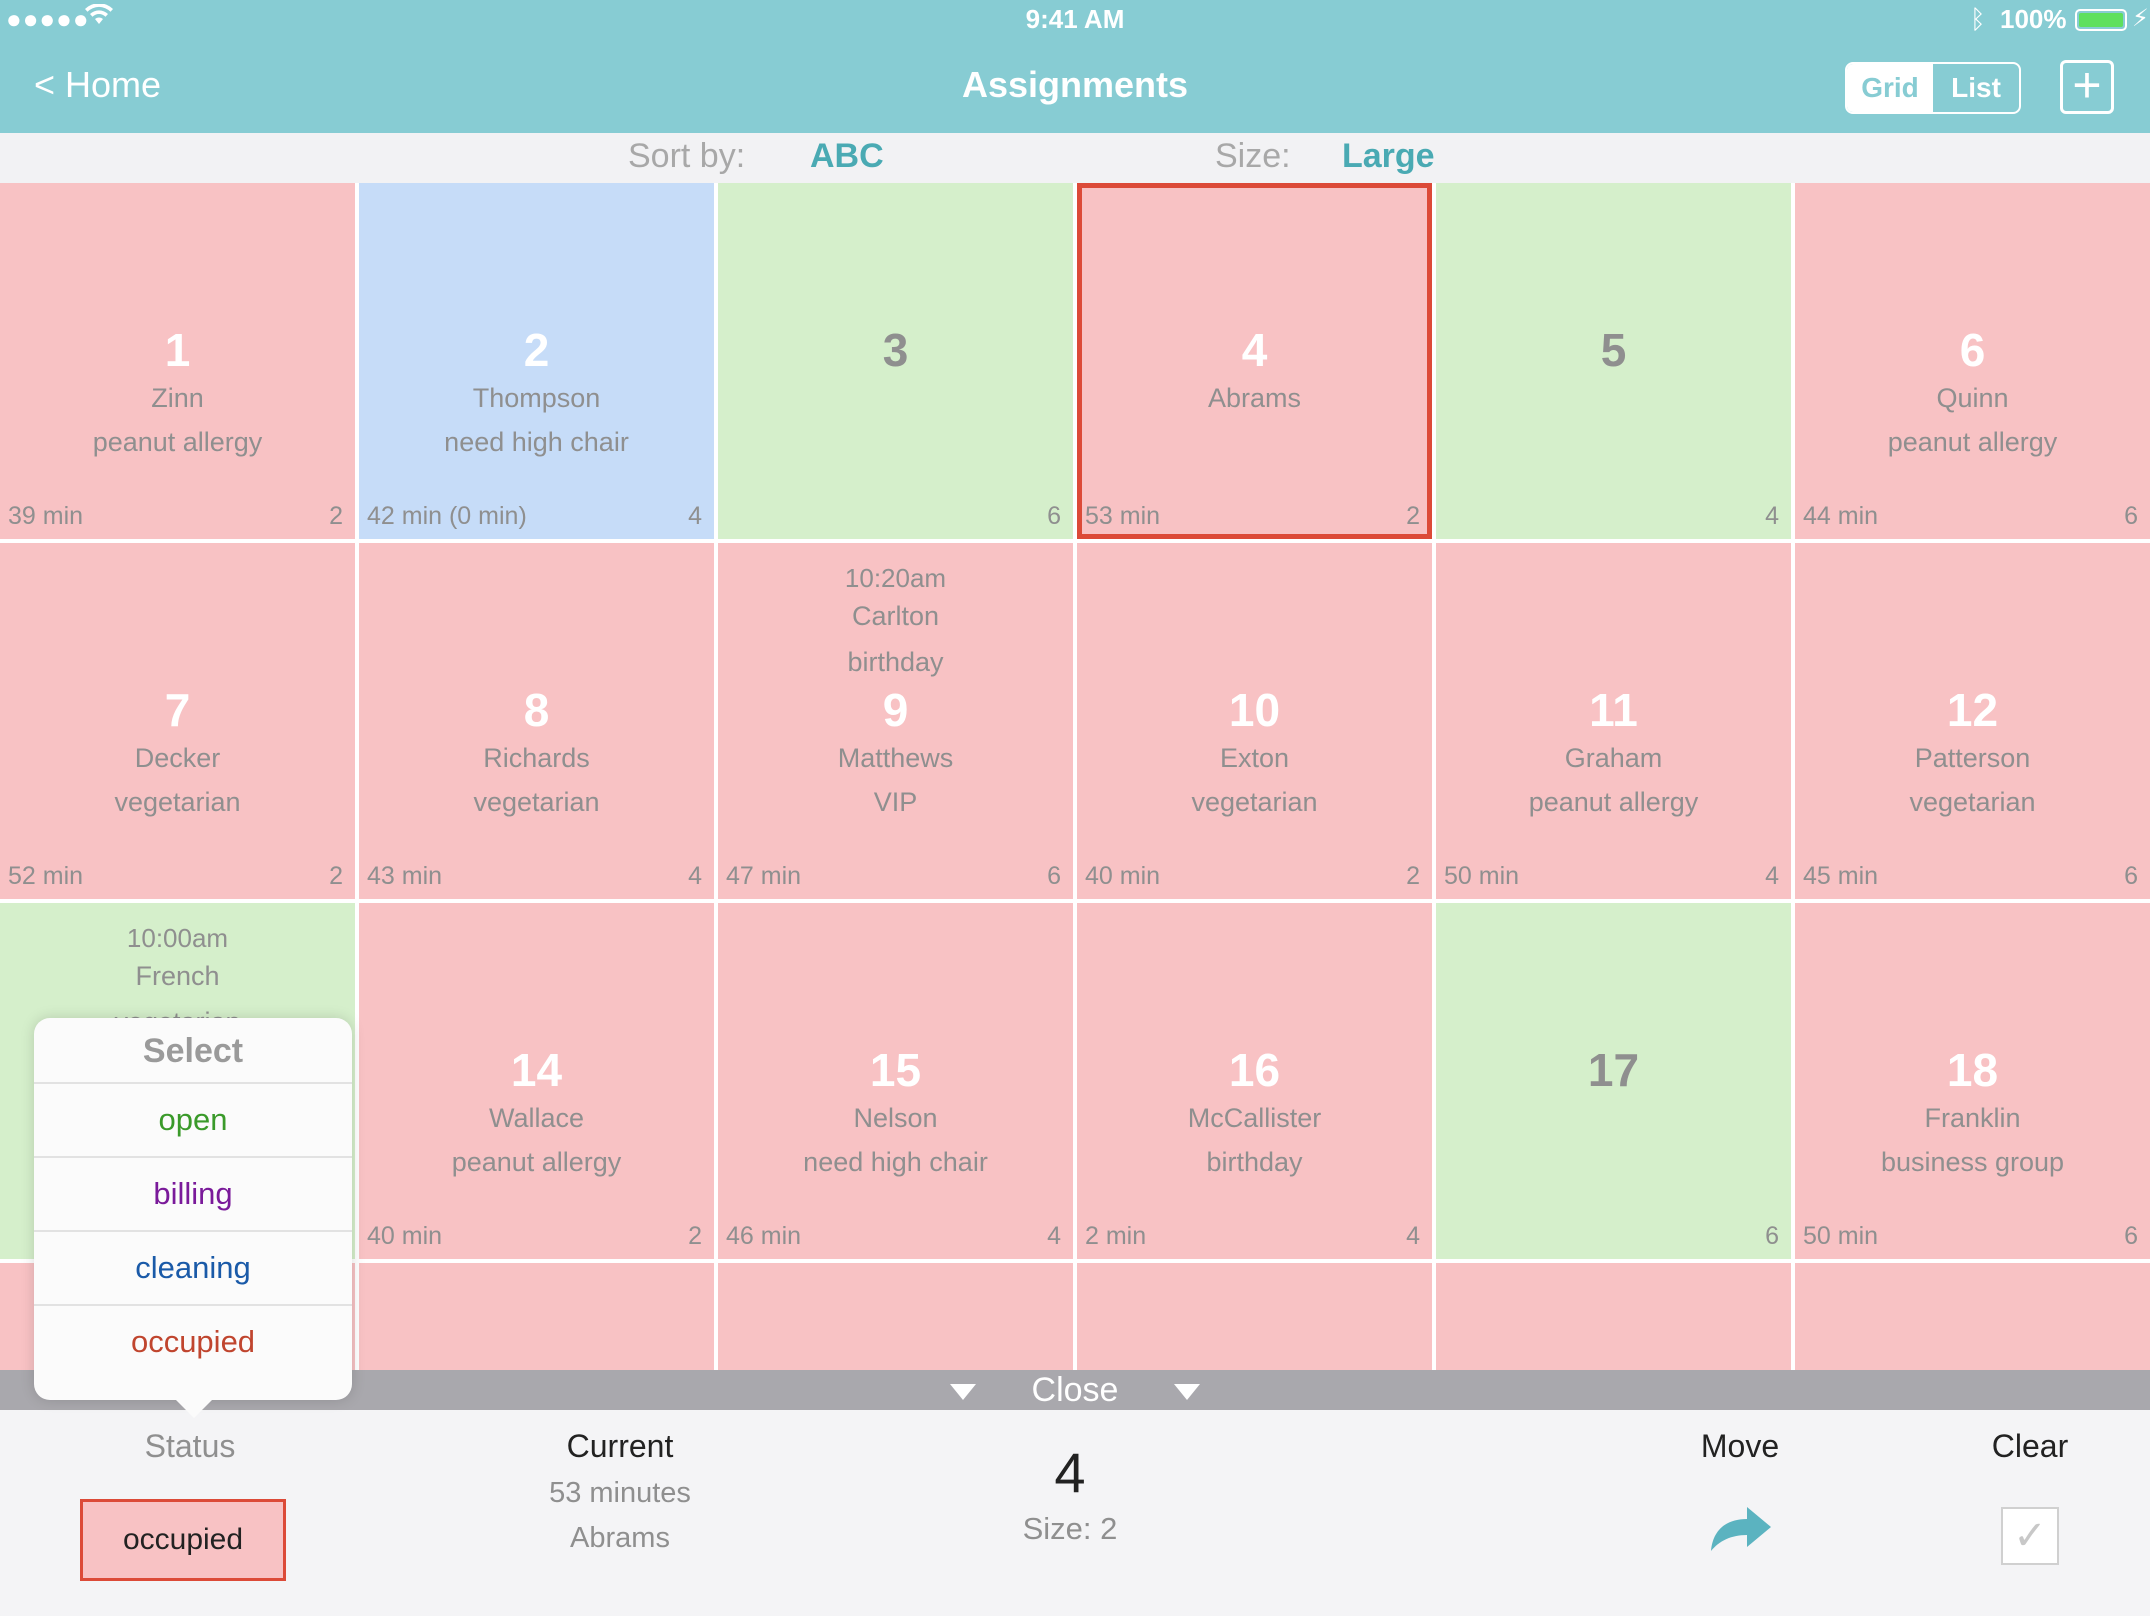 The image size is (2150, 1616). What do you see at coordinates (1075, 158) in the screenshot?
I see `sort-bar: Sort by: ABC Size: Large` at bounding box center [1075, 158].